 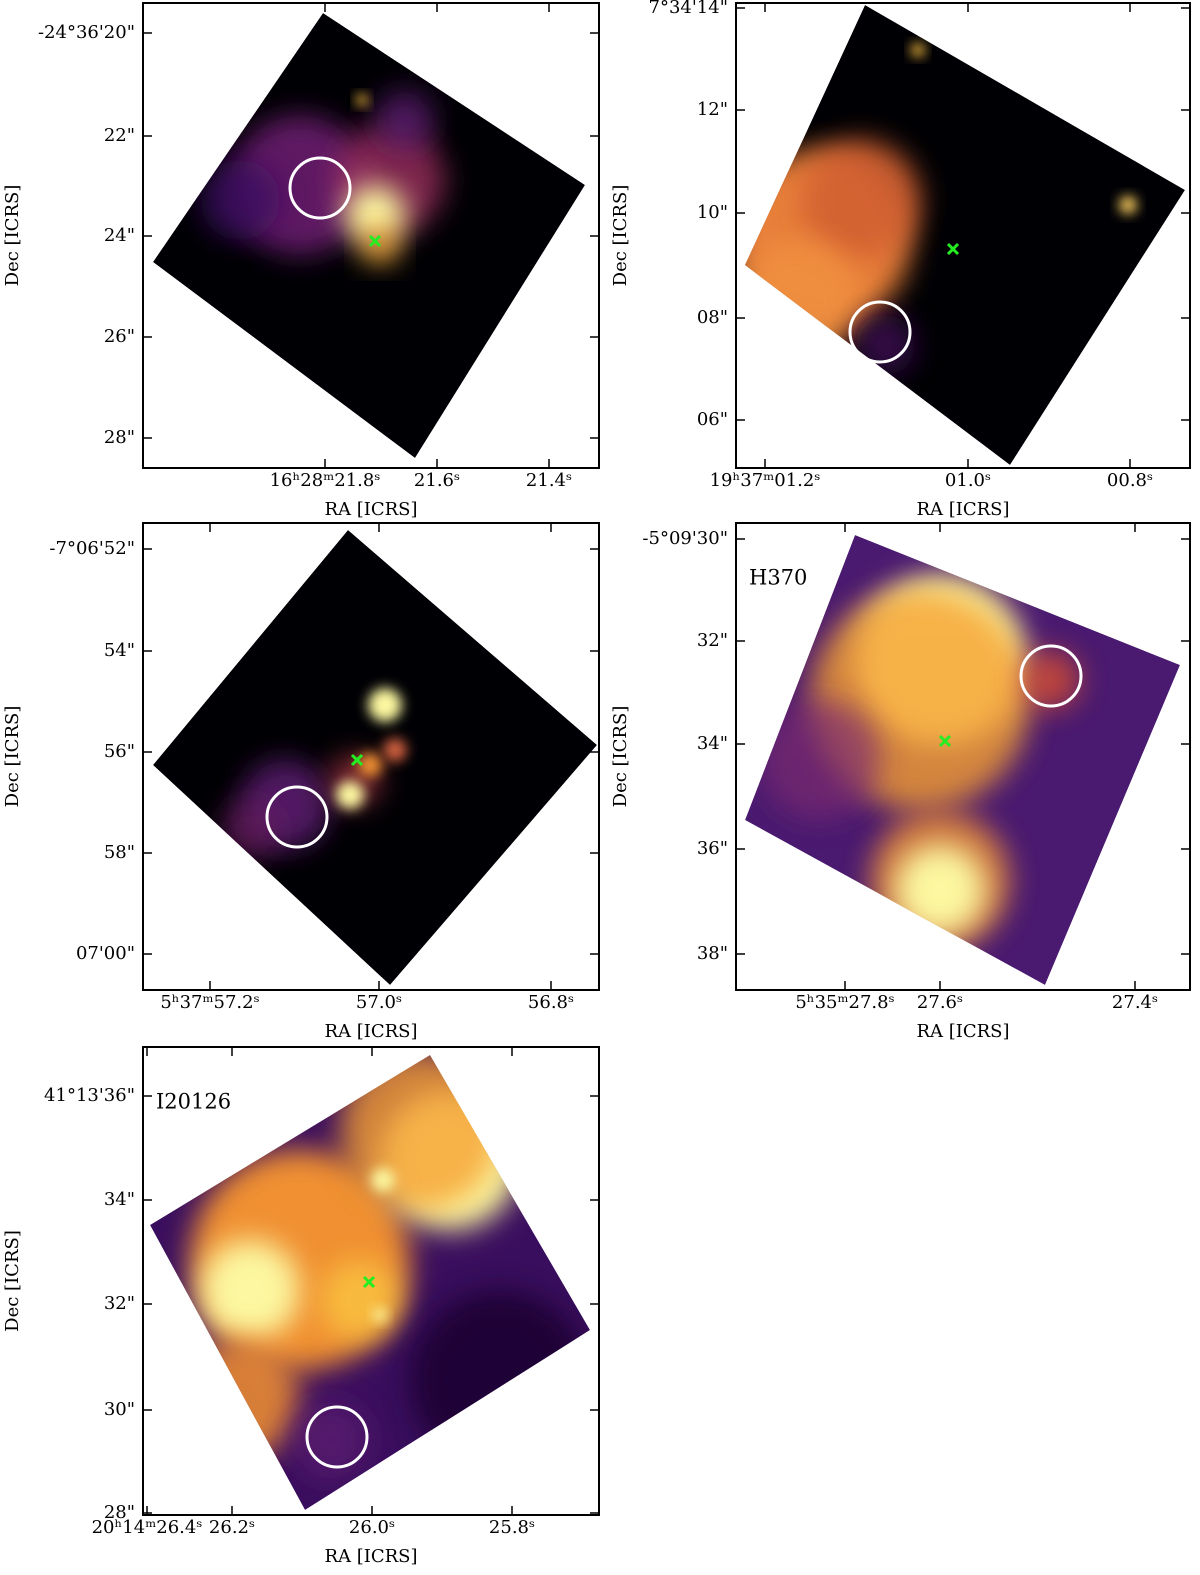 I want to click on y-tick-label: 7°34'14", so click(x=689, y=9).